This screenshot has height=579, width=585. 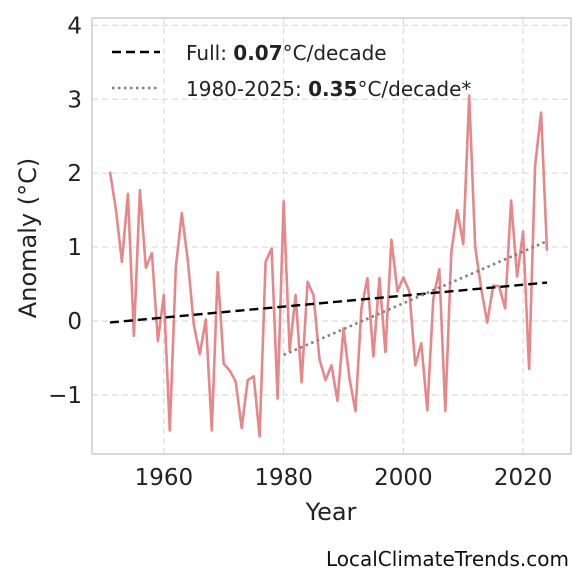 I want to click on x-axis-title: Year, so click(x=331, y=512).